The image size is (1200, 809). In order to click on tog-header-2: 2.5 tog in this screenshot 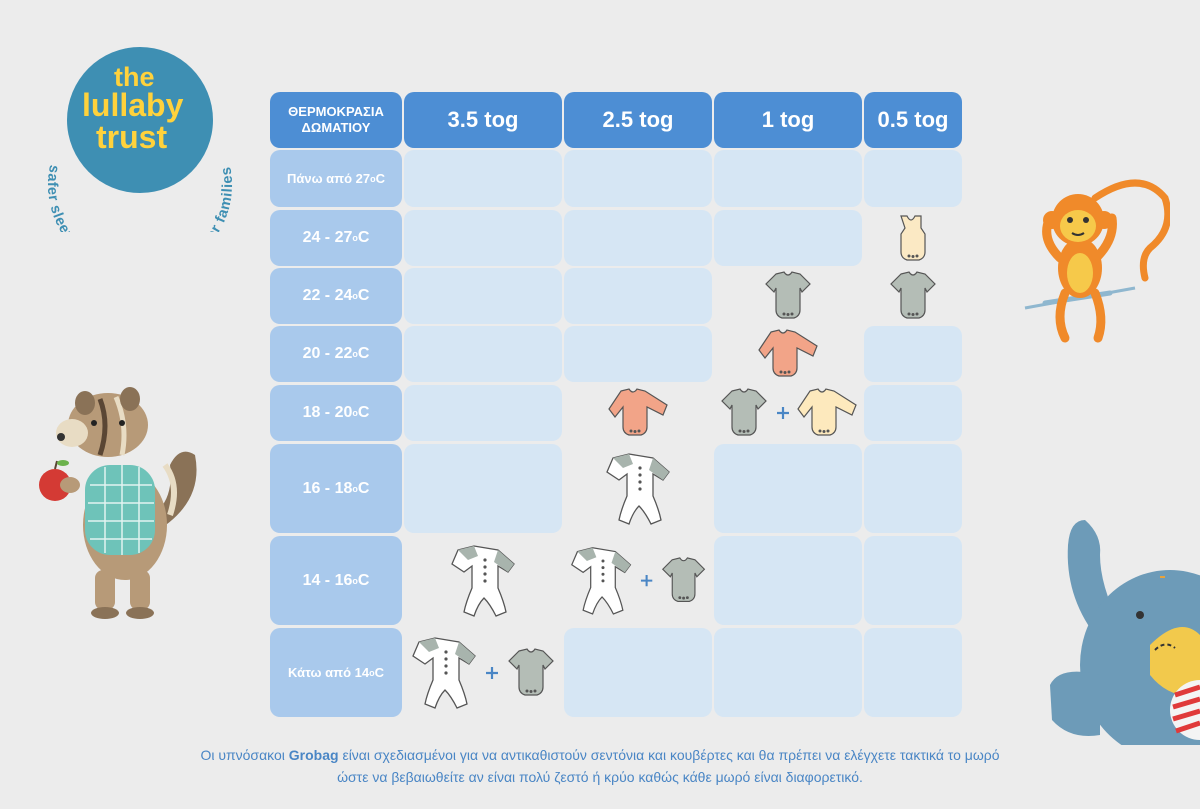, I will do `click(638, 120)`.